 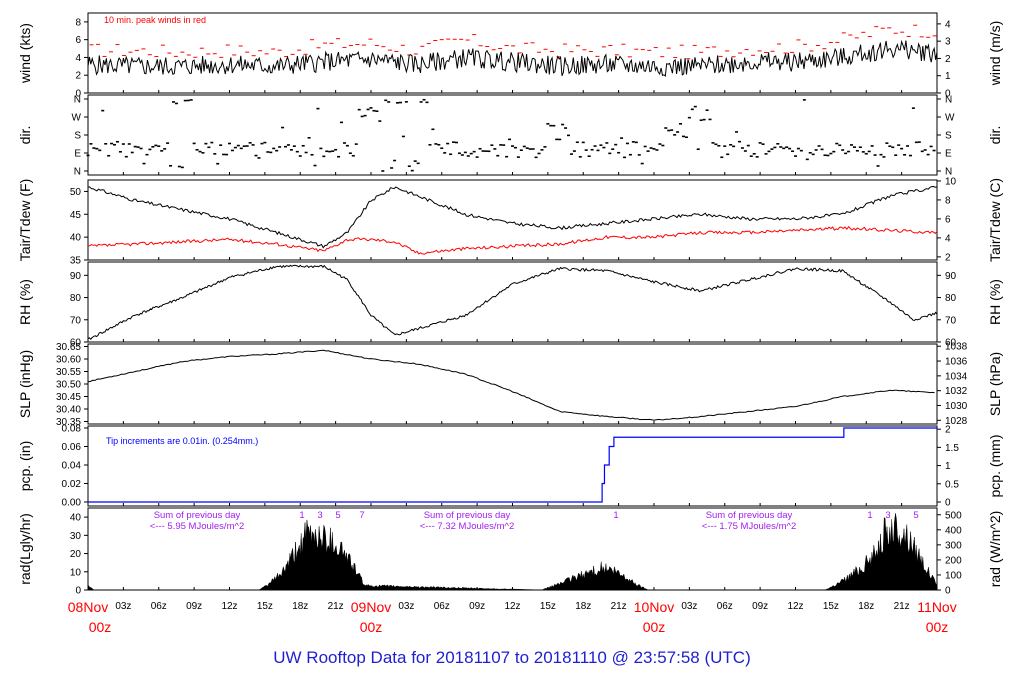 I want to click on y-right-tick-label: 3, so click(x=948, y=42).